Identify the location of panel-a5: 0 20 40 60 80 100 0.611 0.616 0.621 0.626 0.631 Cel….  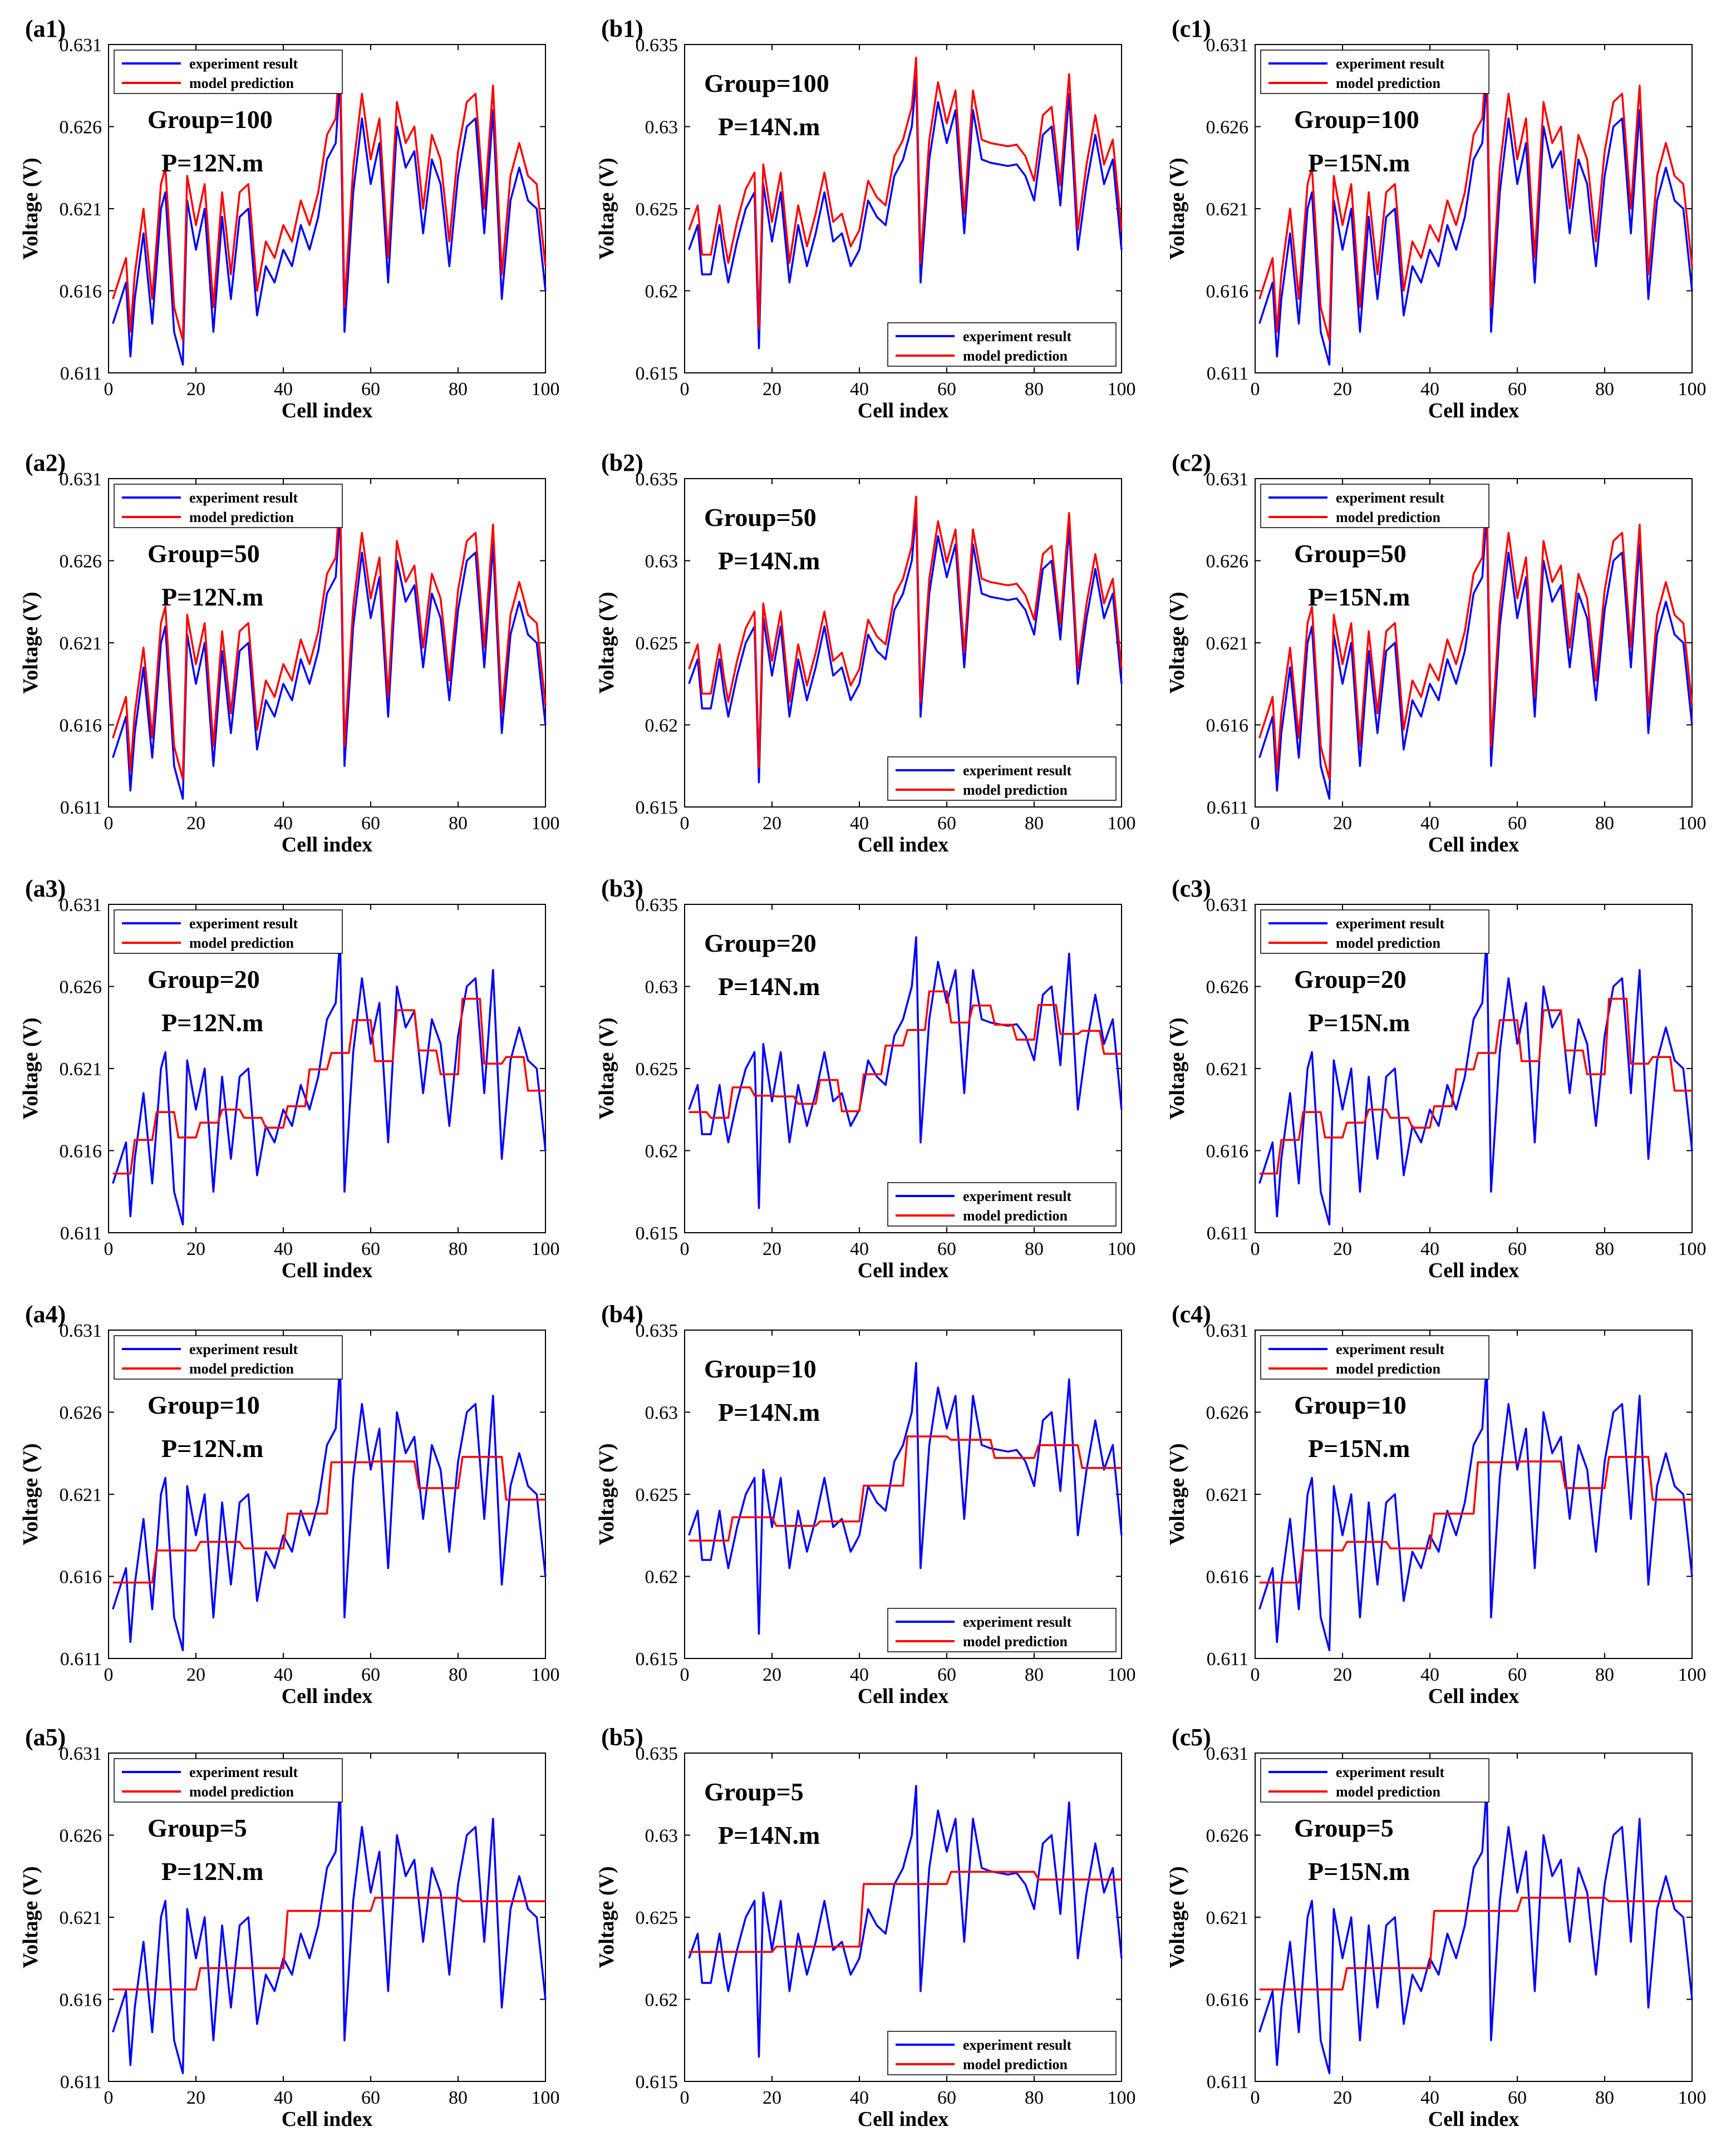
(289, 1927).